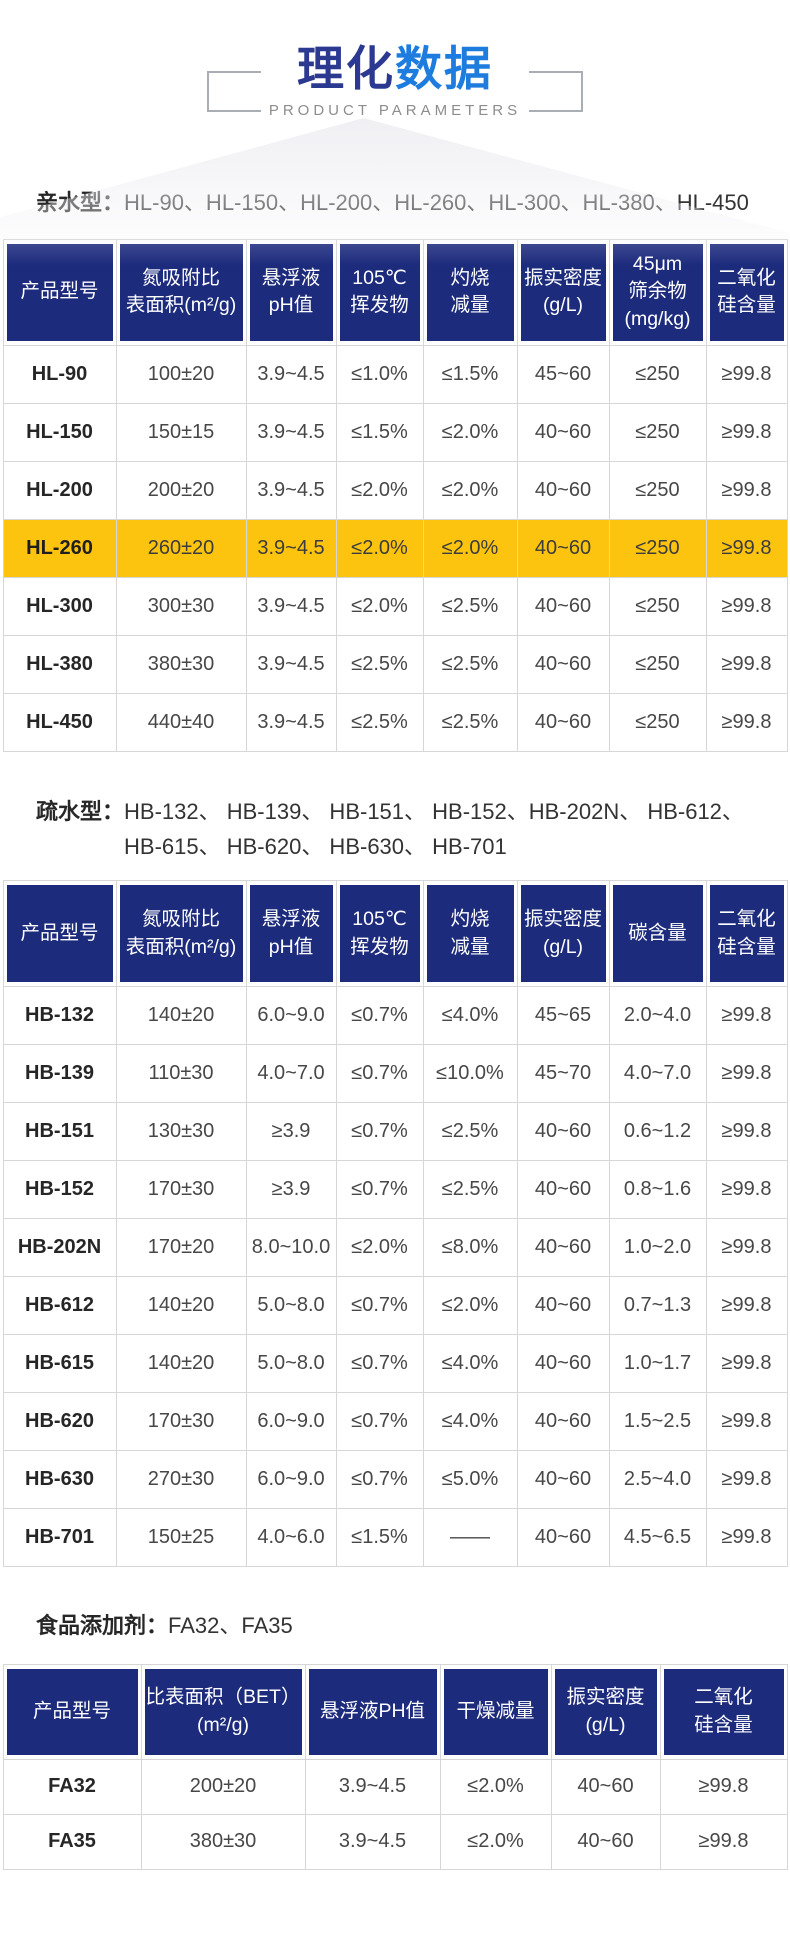 This screenshot has height=1950, width=790. I want to click on model-cell: HL-300, so click(59, 606).